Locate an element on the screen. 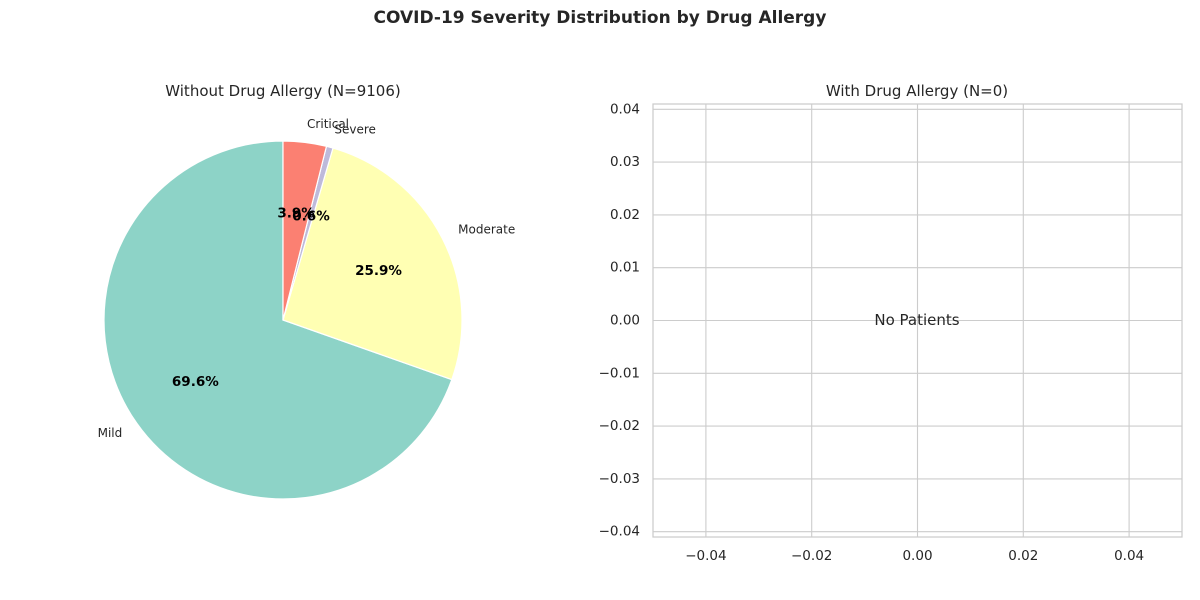  y-tick-label: −0.01 is located at coordinates (619, 373).